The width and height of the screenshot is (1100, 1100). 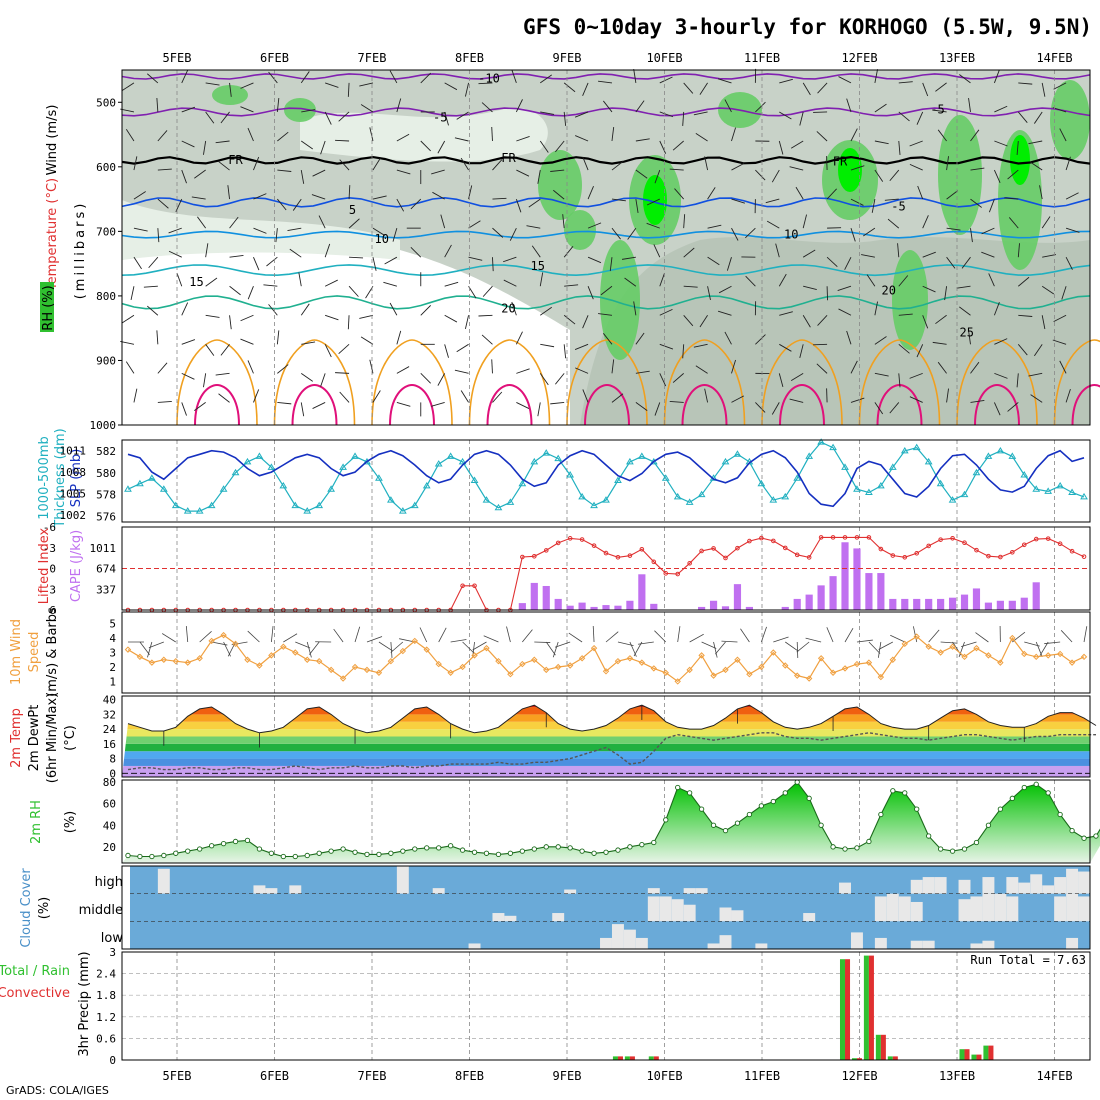 I want to click on contour-label: 10, so click(x=382, y=239).